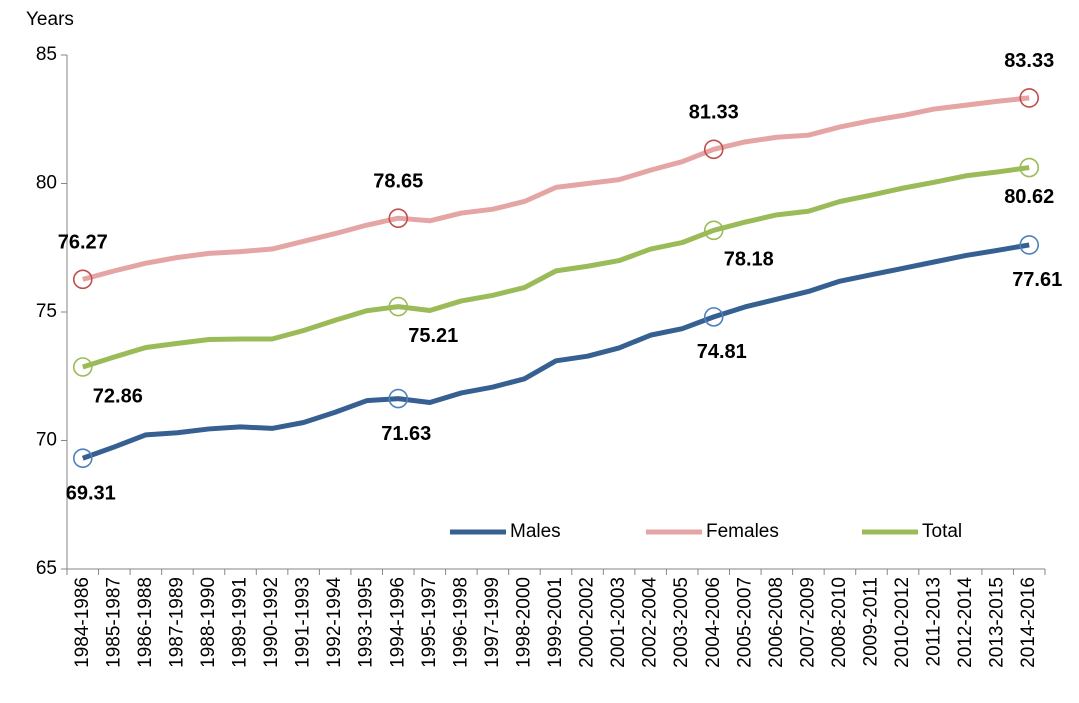 The height and width of the screenshot is (703, 1079). Describe the element at coordinates (749, 260) in the screenshot. I see `value-label: 78.18` at that location.